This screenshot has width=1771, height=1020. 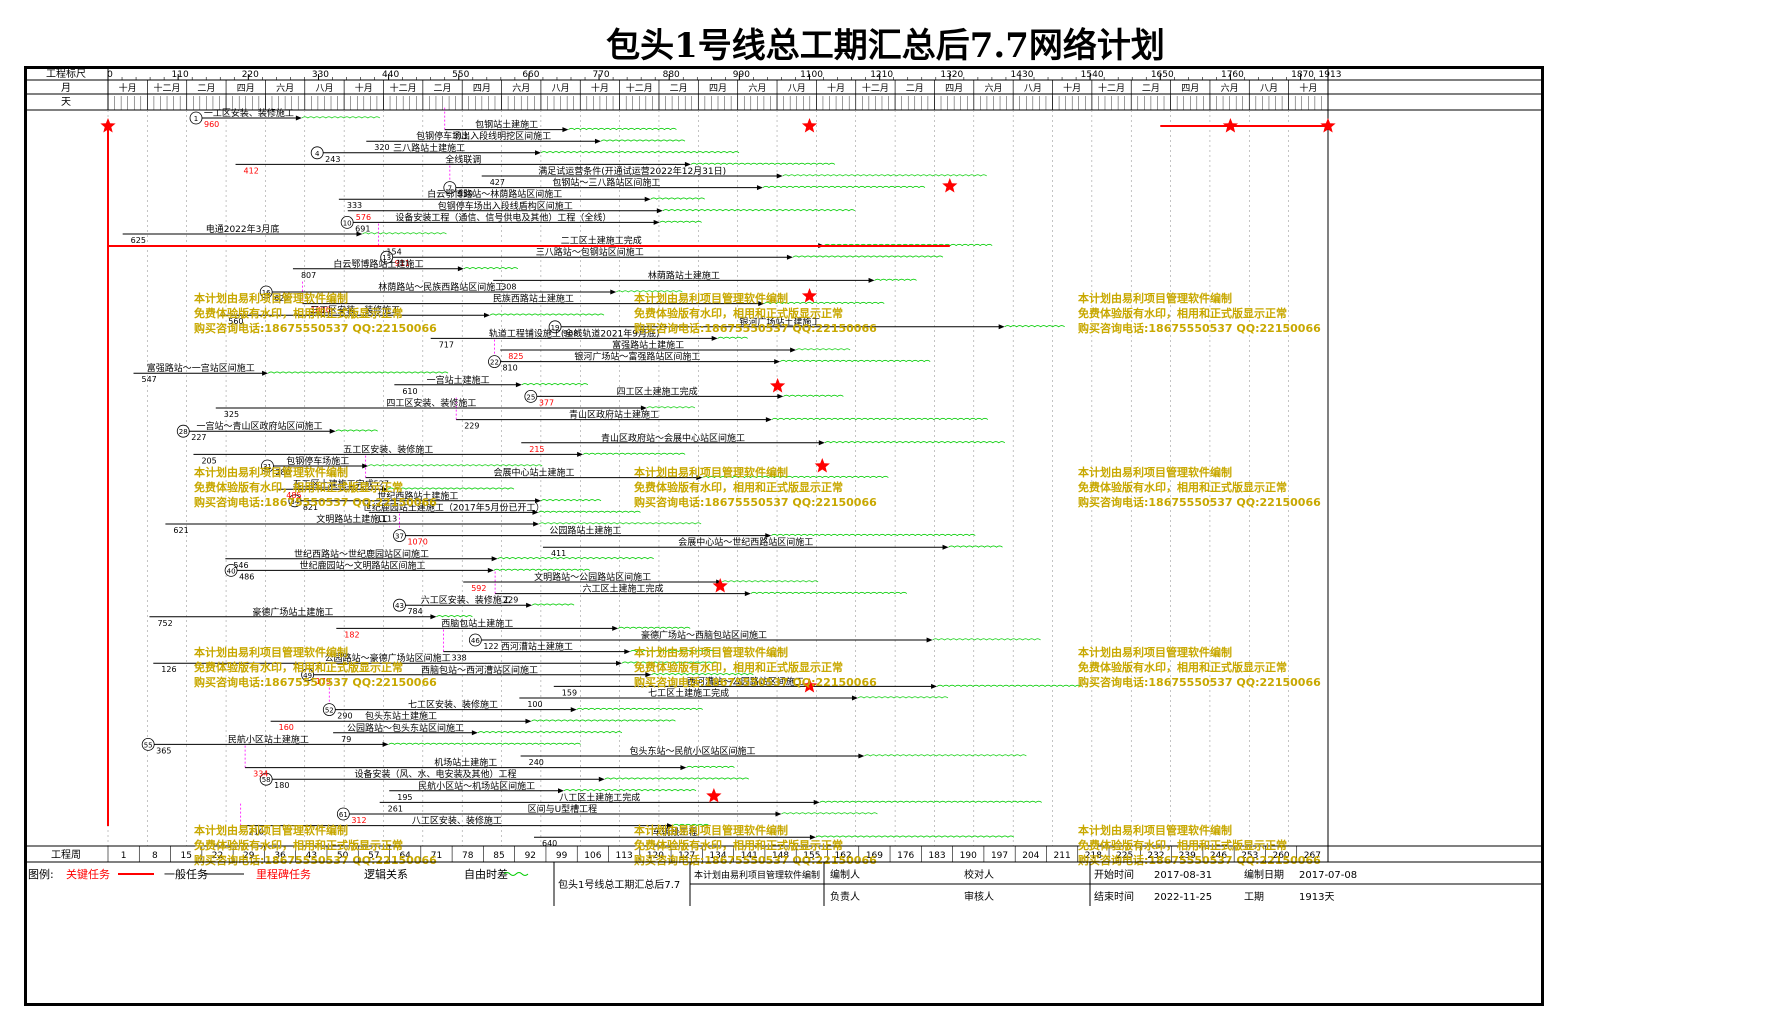 I want to click on scale-tick: 770, so click(x=600, y=75).